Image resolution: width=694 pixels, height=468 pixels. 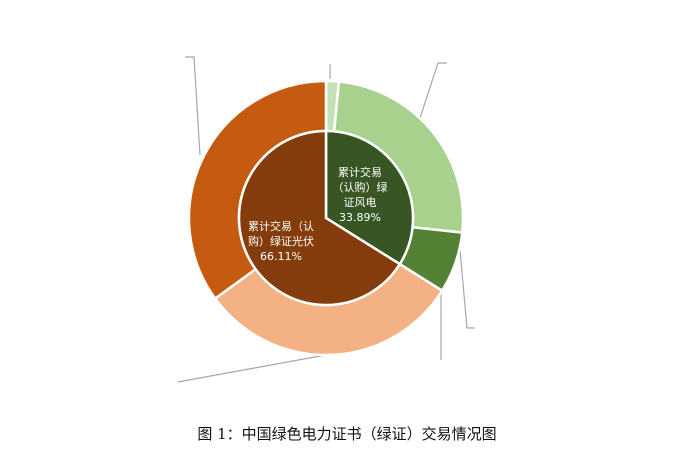 I want to click on inner-data-label: 累计交易（认, so click(x=281, y=226).